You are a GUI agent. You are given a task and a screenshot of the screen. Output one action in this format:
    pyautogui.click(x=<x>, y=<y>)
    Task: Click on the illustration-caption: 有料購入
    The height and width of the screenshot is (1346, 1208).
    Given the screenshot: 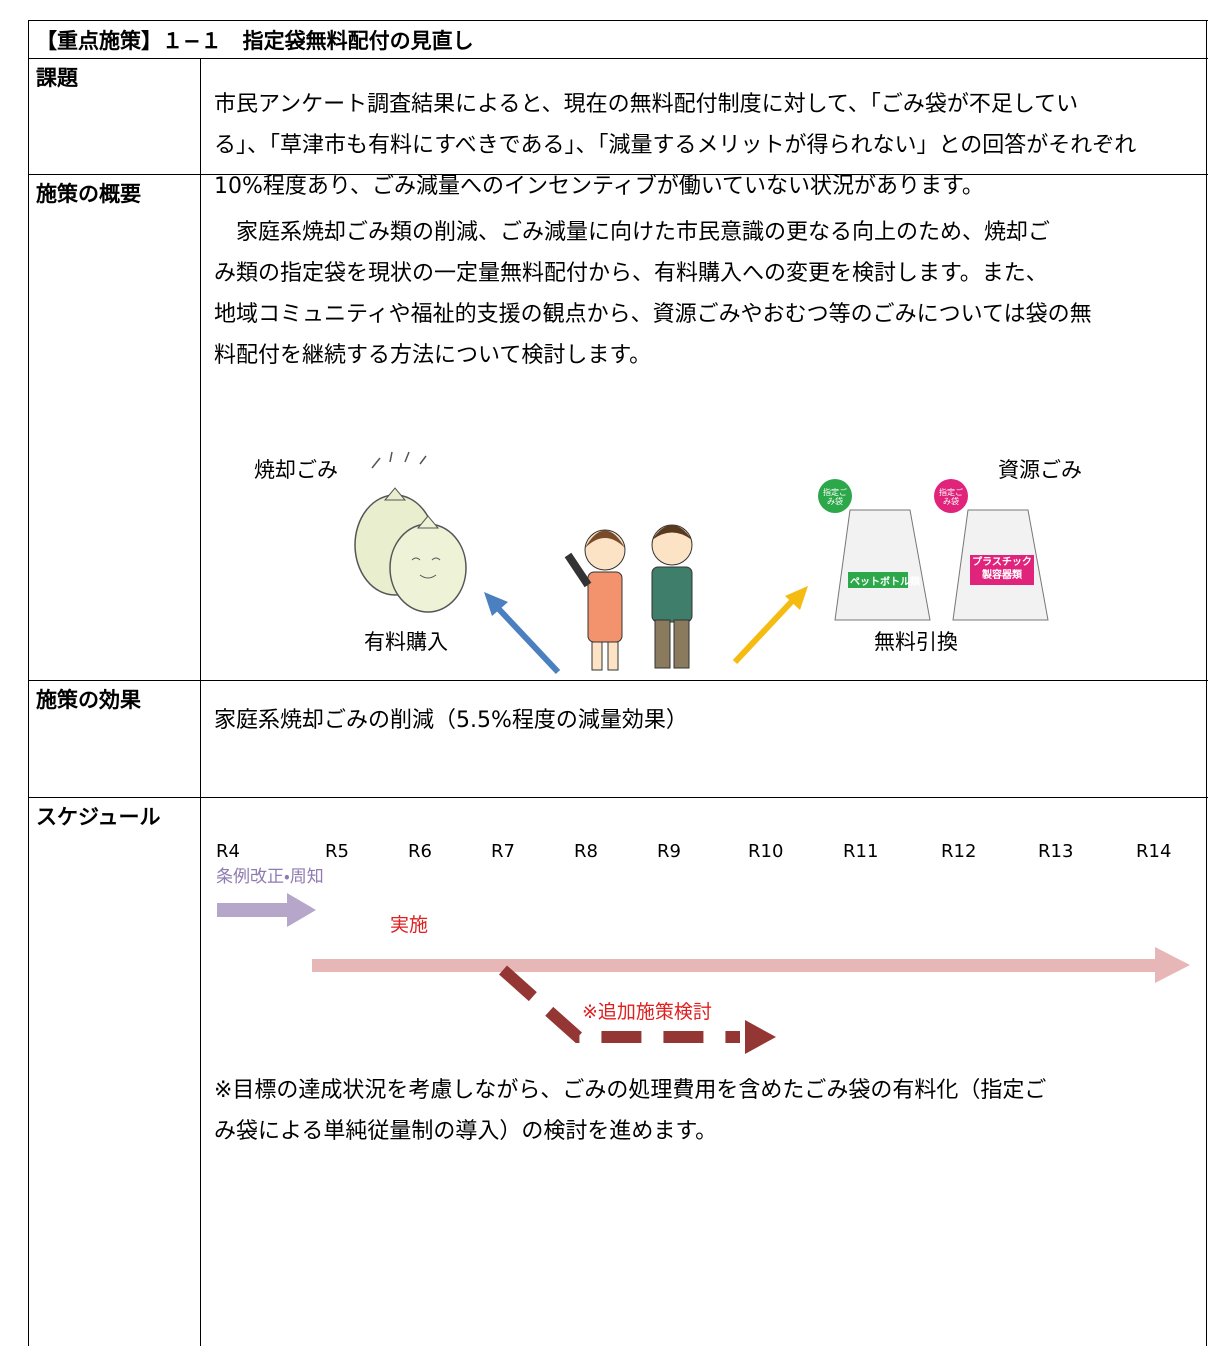 What is the action you would take?
    pyautogui.click(x=406, y=642)
    